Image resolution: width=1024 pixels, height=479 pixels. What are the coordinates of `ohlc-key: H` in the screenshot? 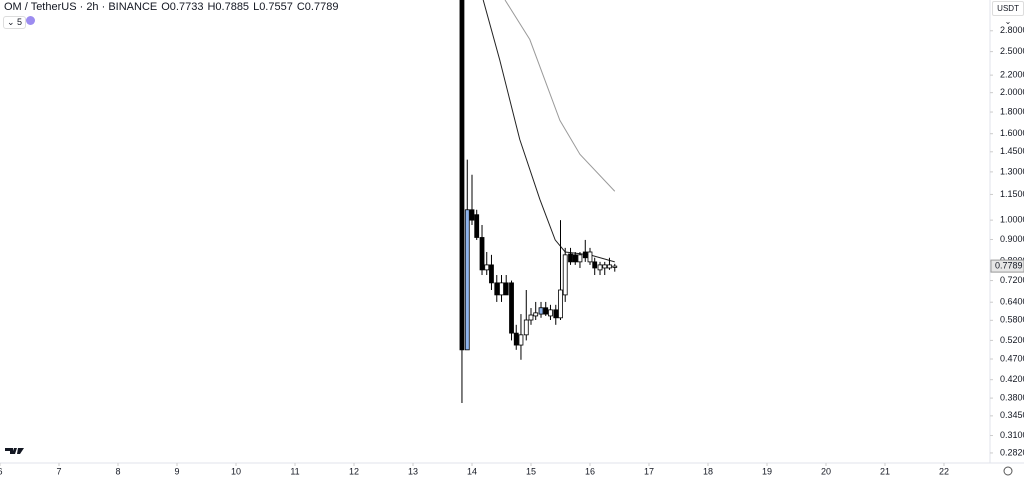 It's located at (211, 7).